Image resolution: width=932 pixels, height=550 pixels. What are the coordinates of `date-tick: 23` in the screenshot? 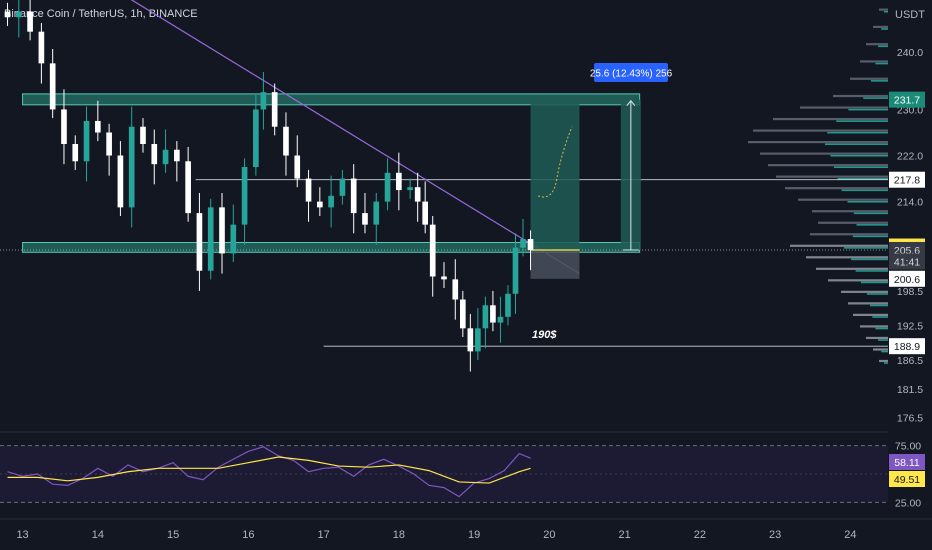 It's located at (775, 535).